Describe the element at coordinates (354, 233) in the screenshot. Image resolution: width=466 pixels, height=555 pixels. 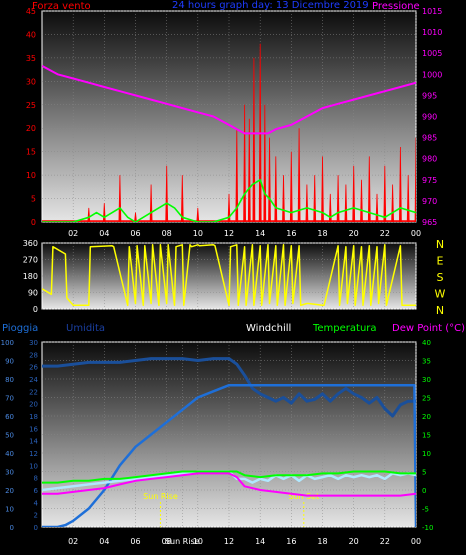
I see `wind-x-tick-label: 20` at that location.